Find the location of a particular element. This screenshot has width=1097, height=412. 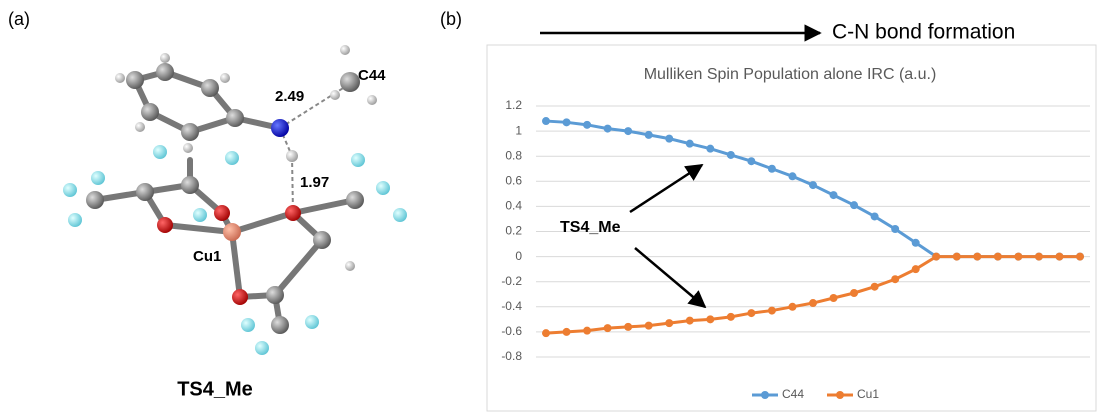

atom-label: C44 is located at coordinates (372, 75).